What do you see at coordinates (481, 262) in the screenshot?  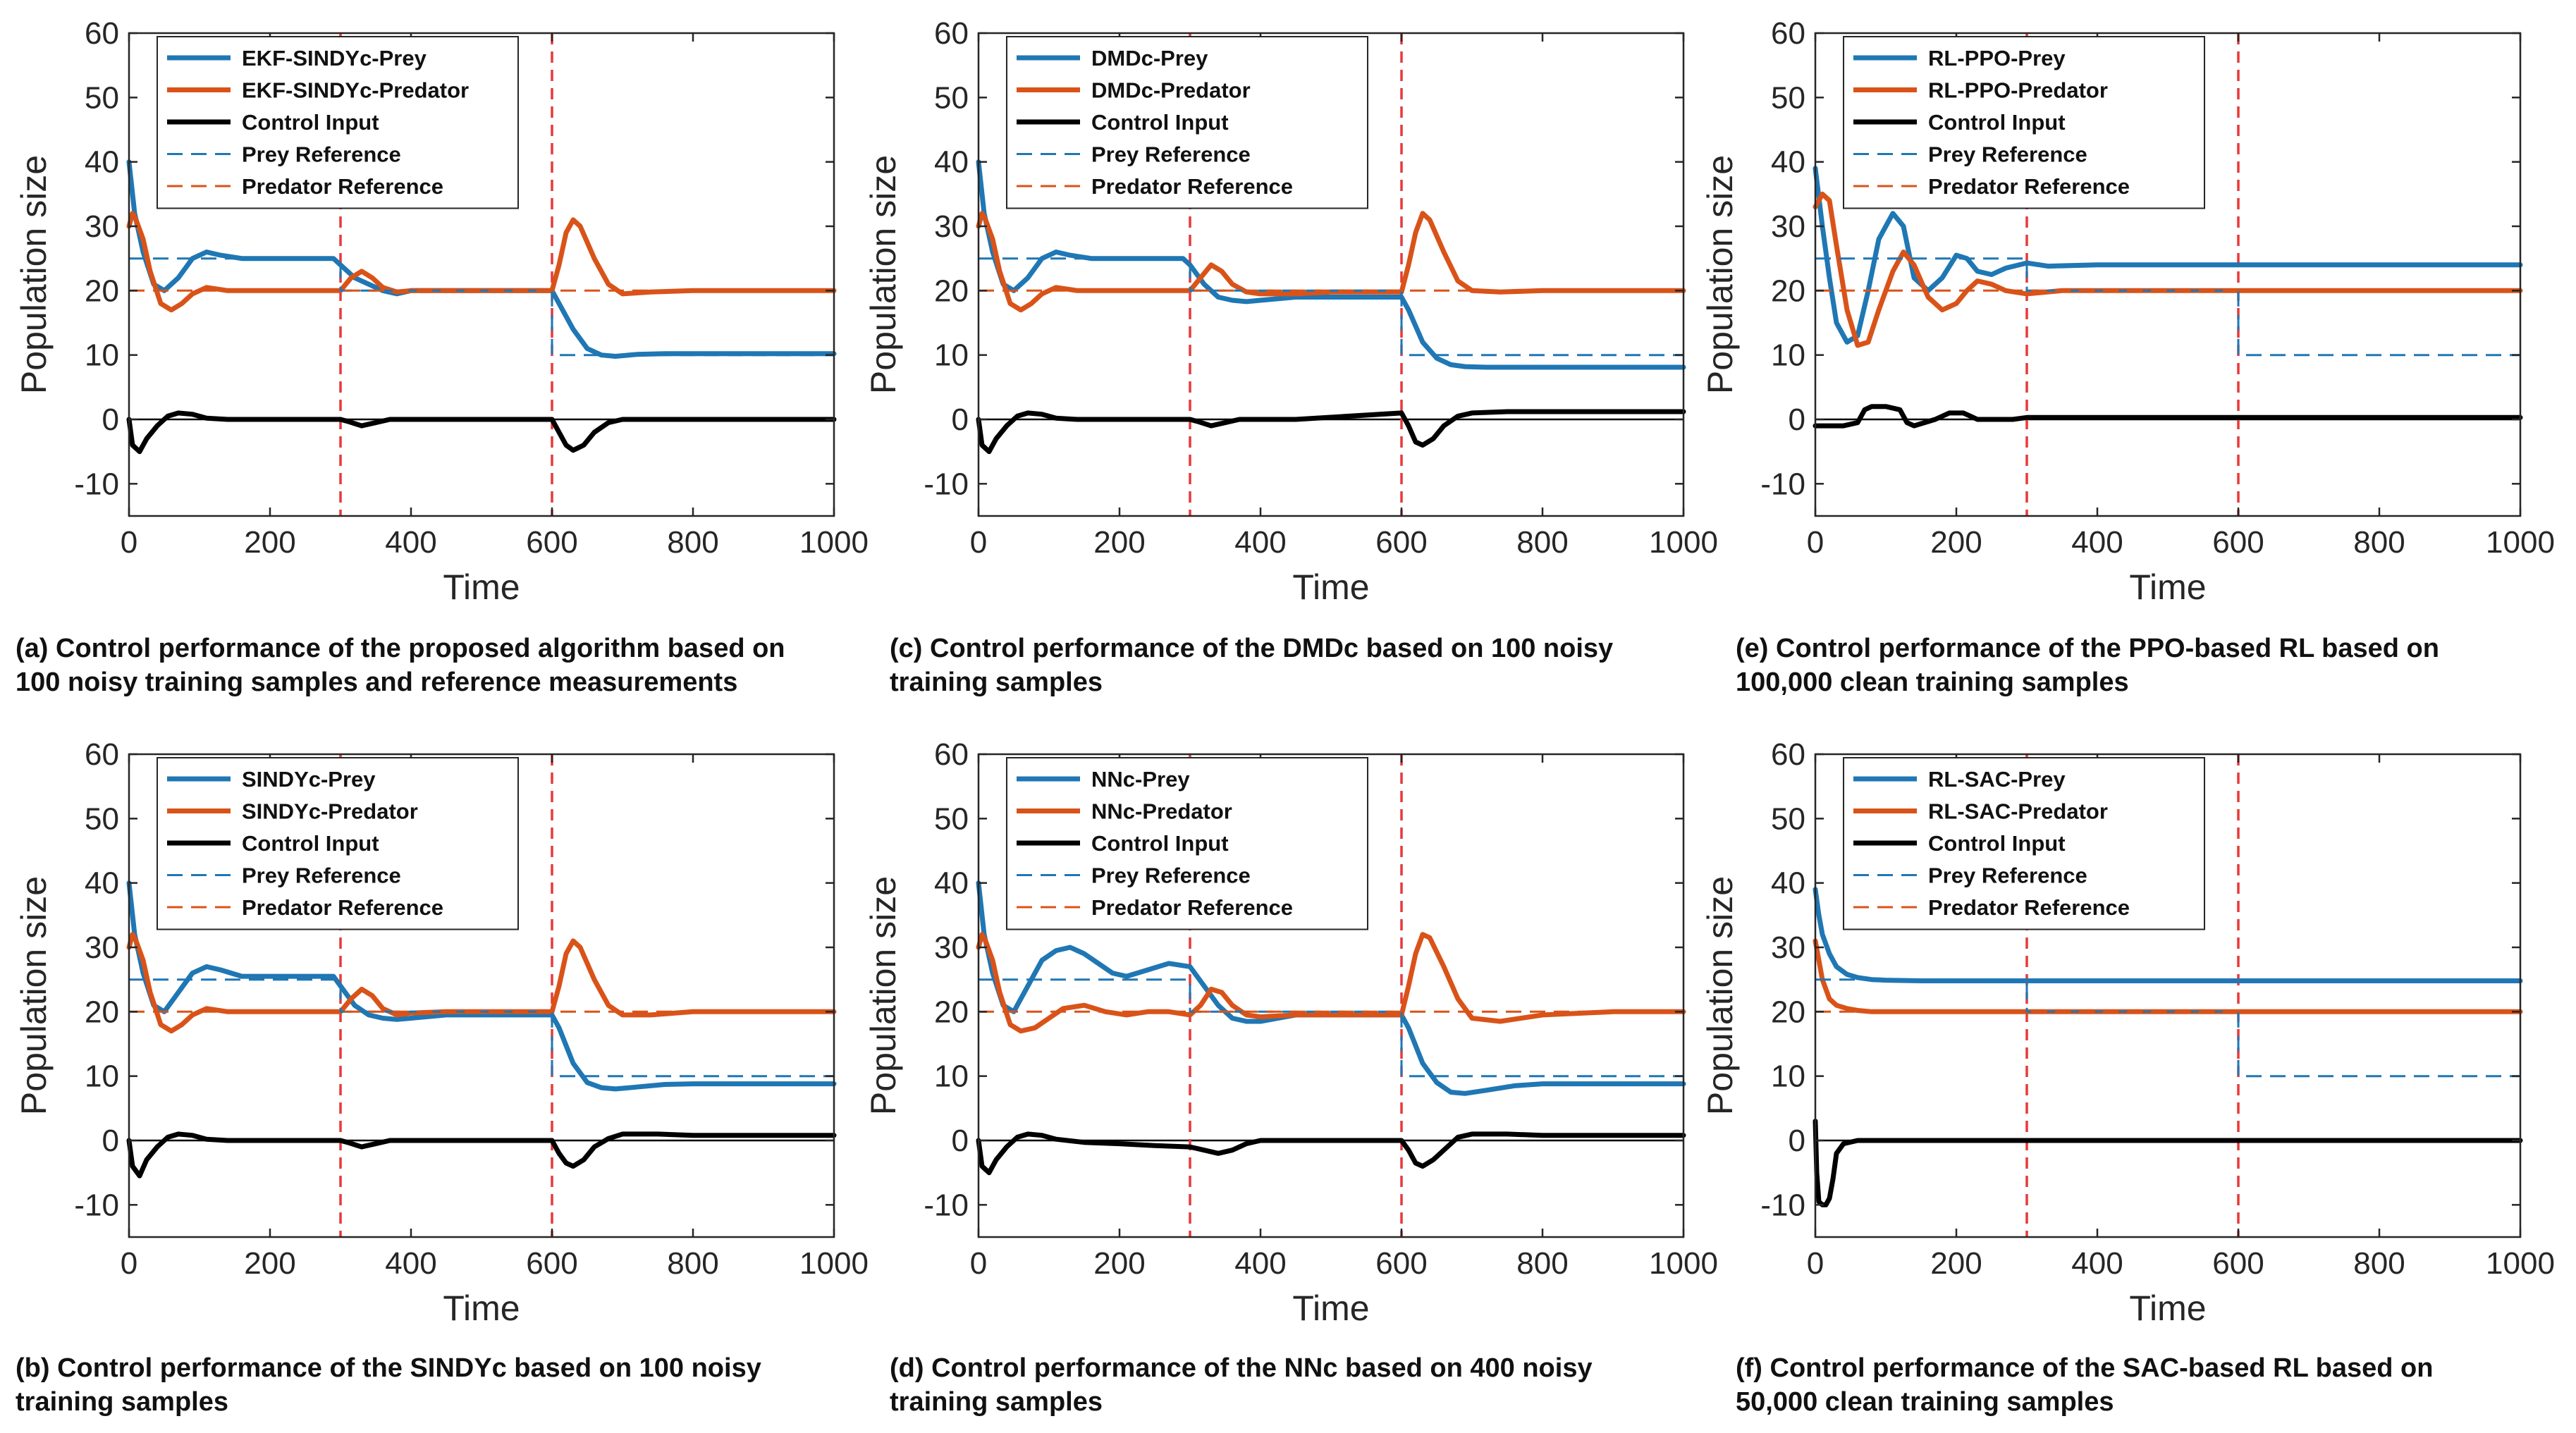 I see `series-ekf-sindyc-predator` at bounding box center [481, 262].